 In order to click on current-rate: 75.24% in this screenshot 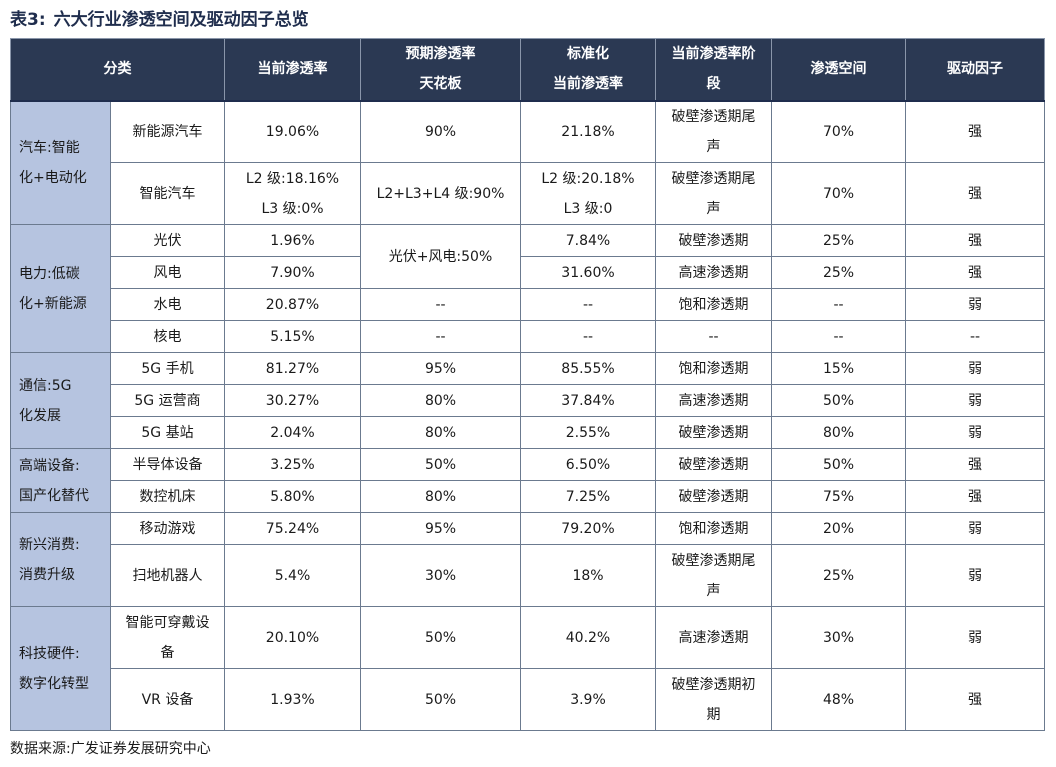, I will do `click(292, 528)`.